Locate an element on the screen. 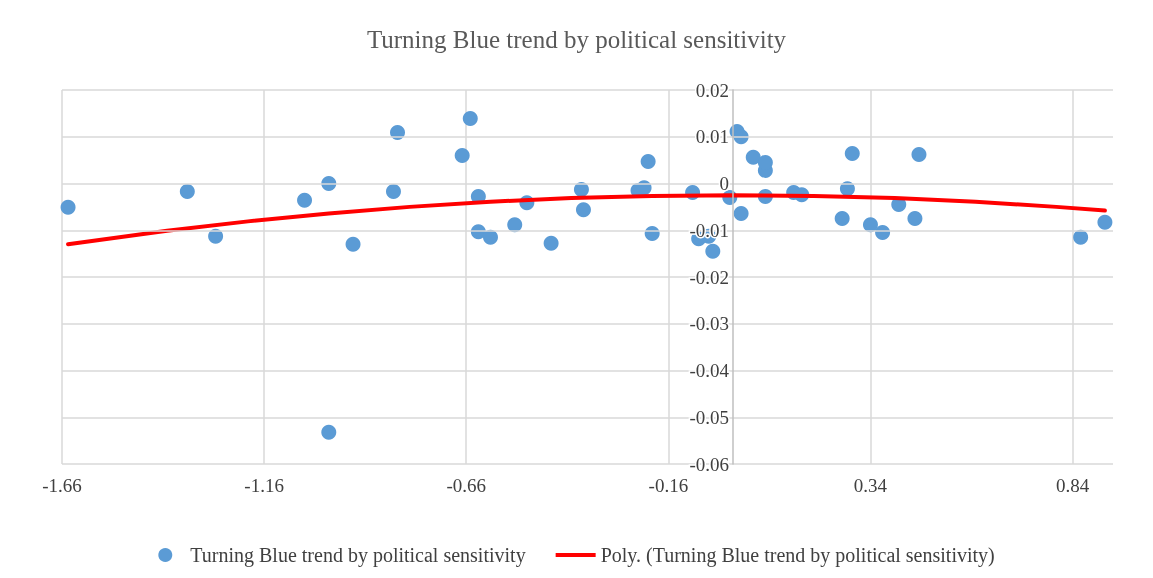 This screenshot has height=578, width=1153. x-tick-label: 0.84 is located at coordinates (1072, 485).